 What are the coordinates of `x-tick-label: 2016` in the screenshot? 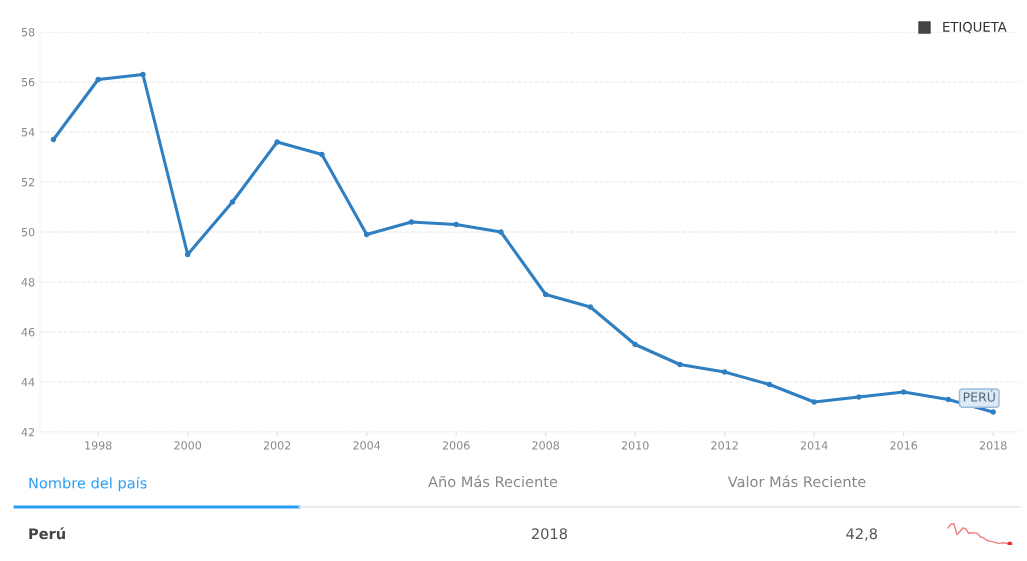 It's located at (904, 445).